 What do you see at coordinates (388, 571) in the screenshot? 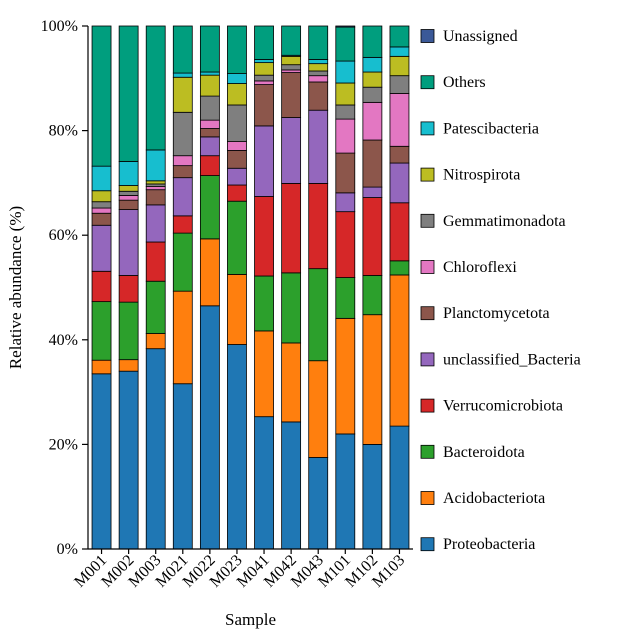
I see `x-tick-label-M103: M103` at bounding box center [388, 571].